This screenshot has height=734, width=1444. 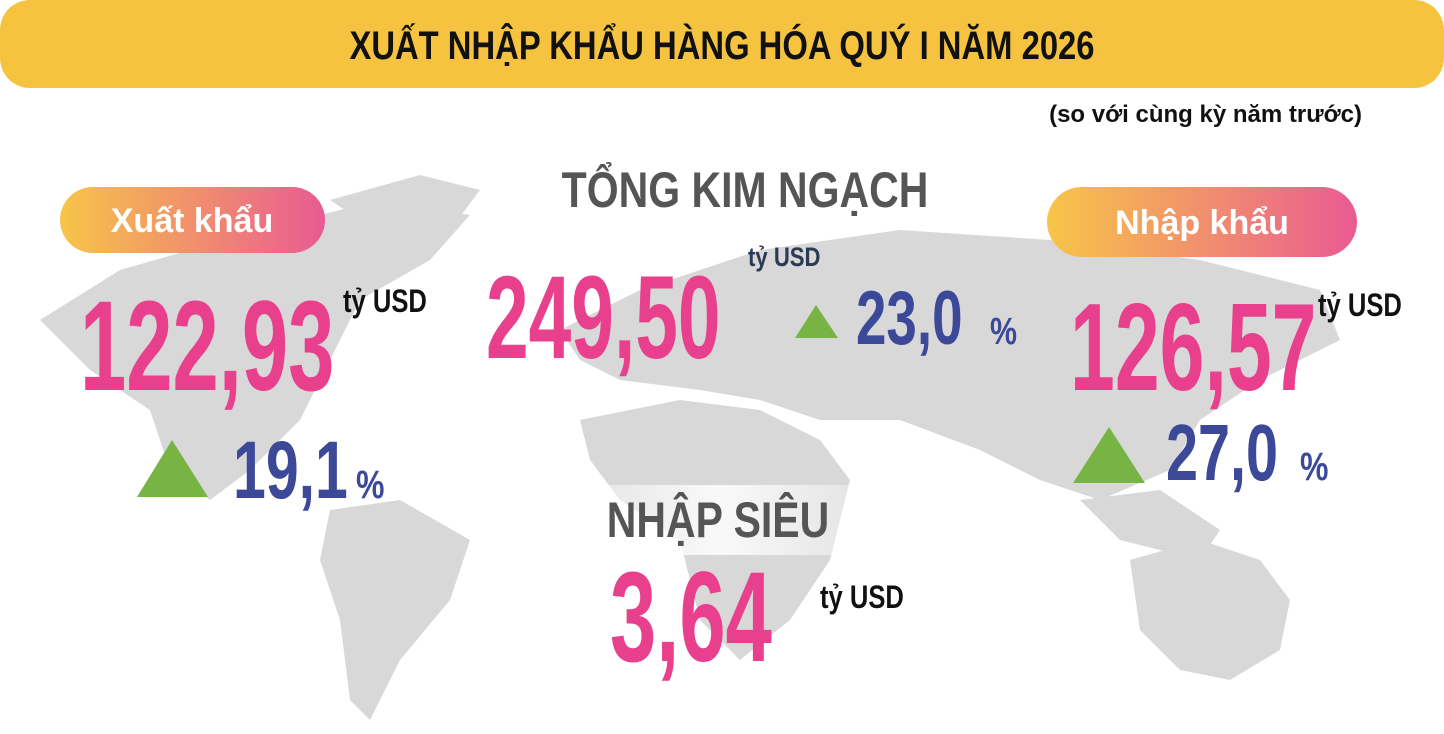 I want to click on title: XUẤT NHẬP KHẨU HÀNG HÓA QUÝ I NĂM 2026, so click(x=721, y=45).